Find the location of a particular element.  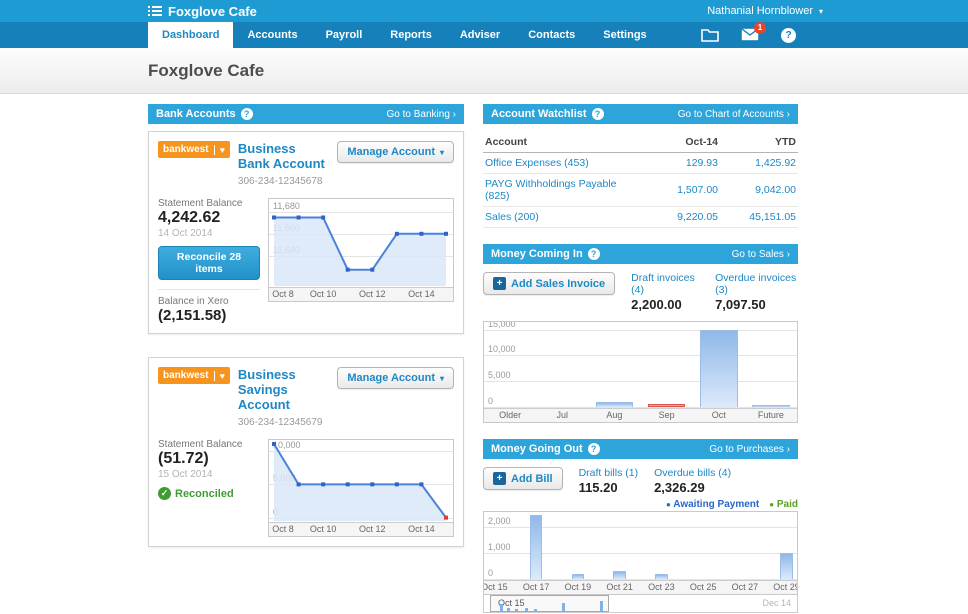

tab-dashboard: Dashboard is located at coordinates (191, 35).